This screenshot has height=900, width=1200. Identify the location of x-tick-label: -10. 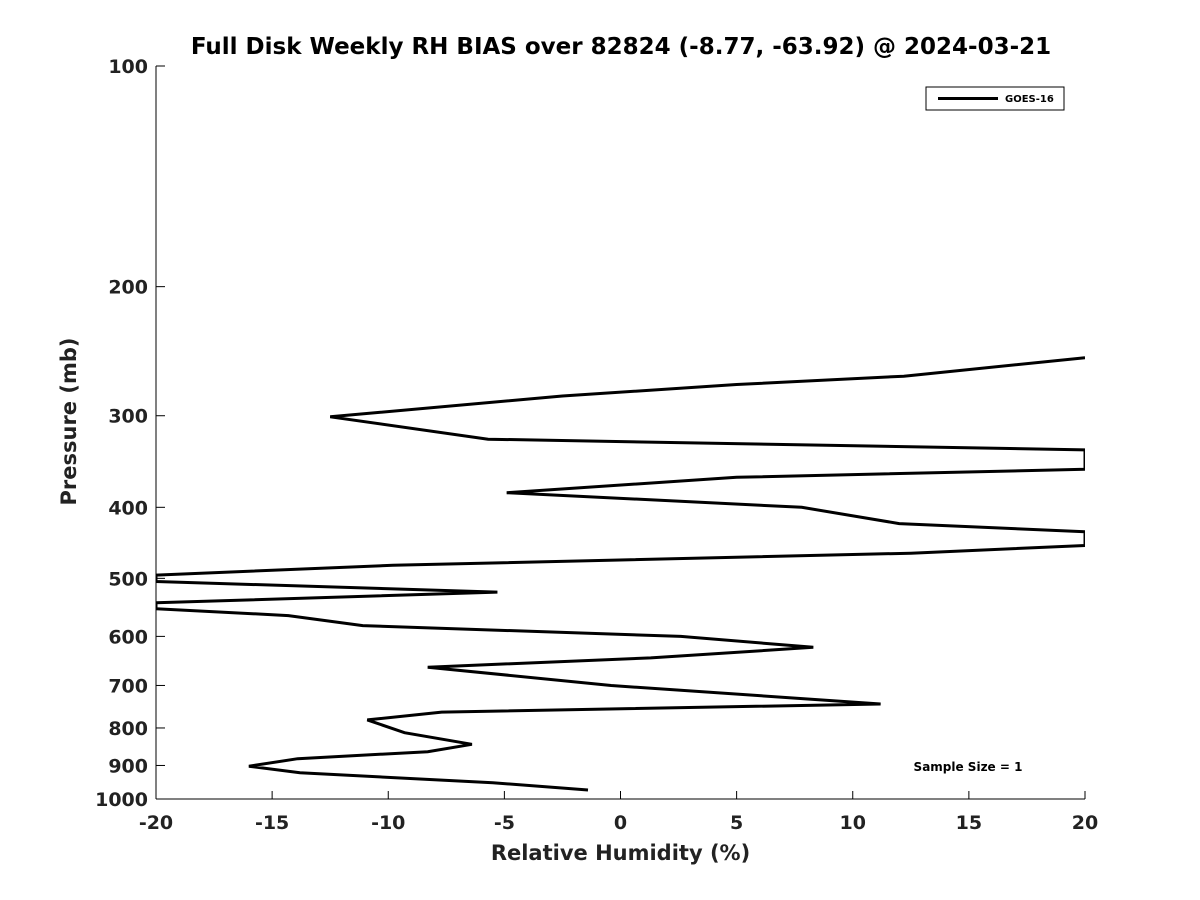
(388, 823).